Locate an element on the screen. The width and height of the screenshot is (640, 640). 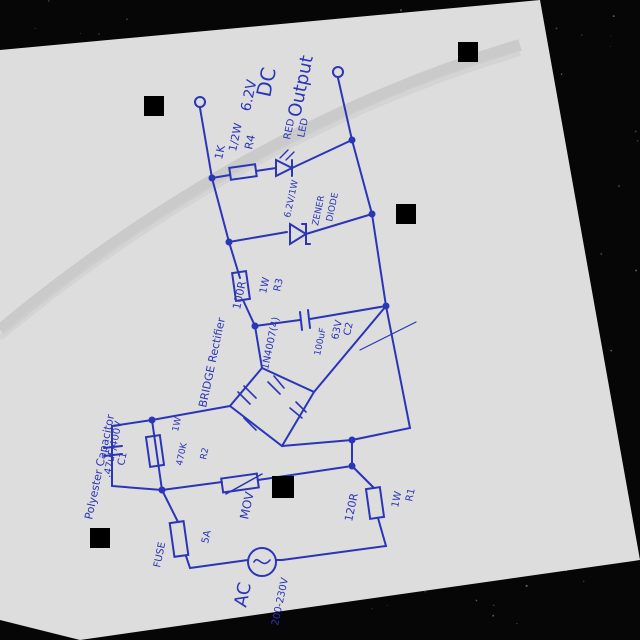
r3-value-label: 100R is located at coordinates (239, 295).